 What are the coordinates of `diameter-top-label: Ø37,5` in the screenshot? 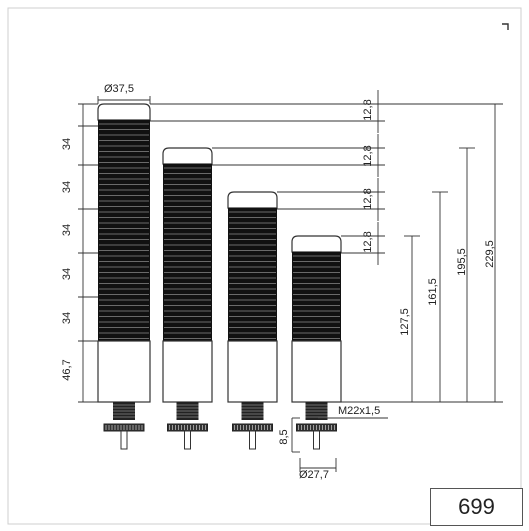 It's located at (119, 89).